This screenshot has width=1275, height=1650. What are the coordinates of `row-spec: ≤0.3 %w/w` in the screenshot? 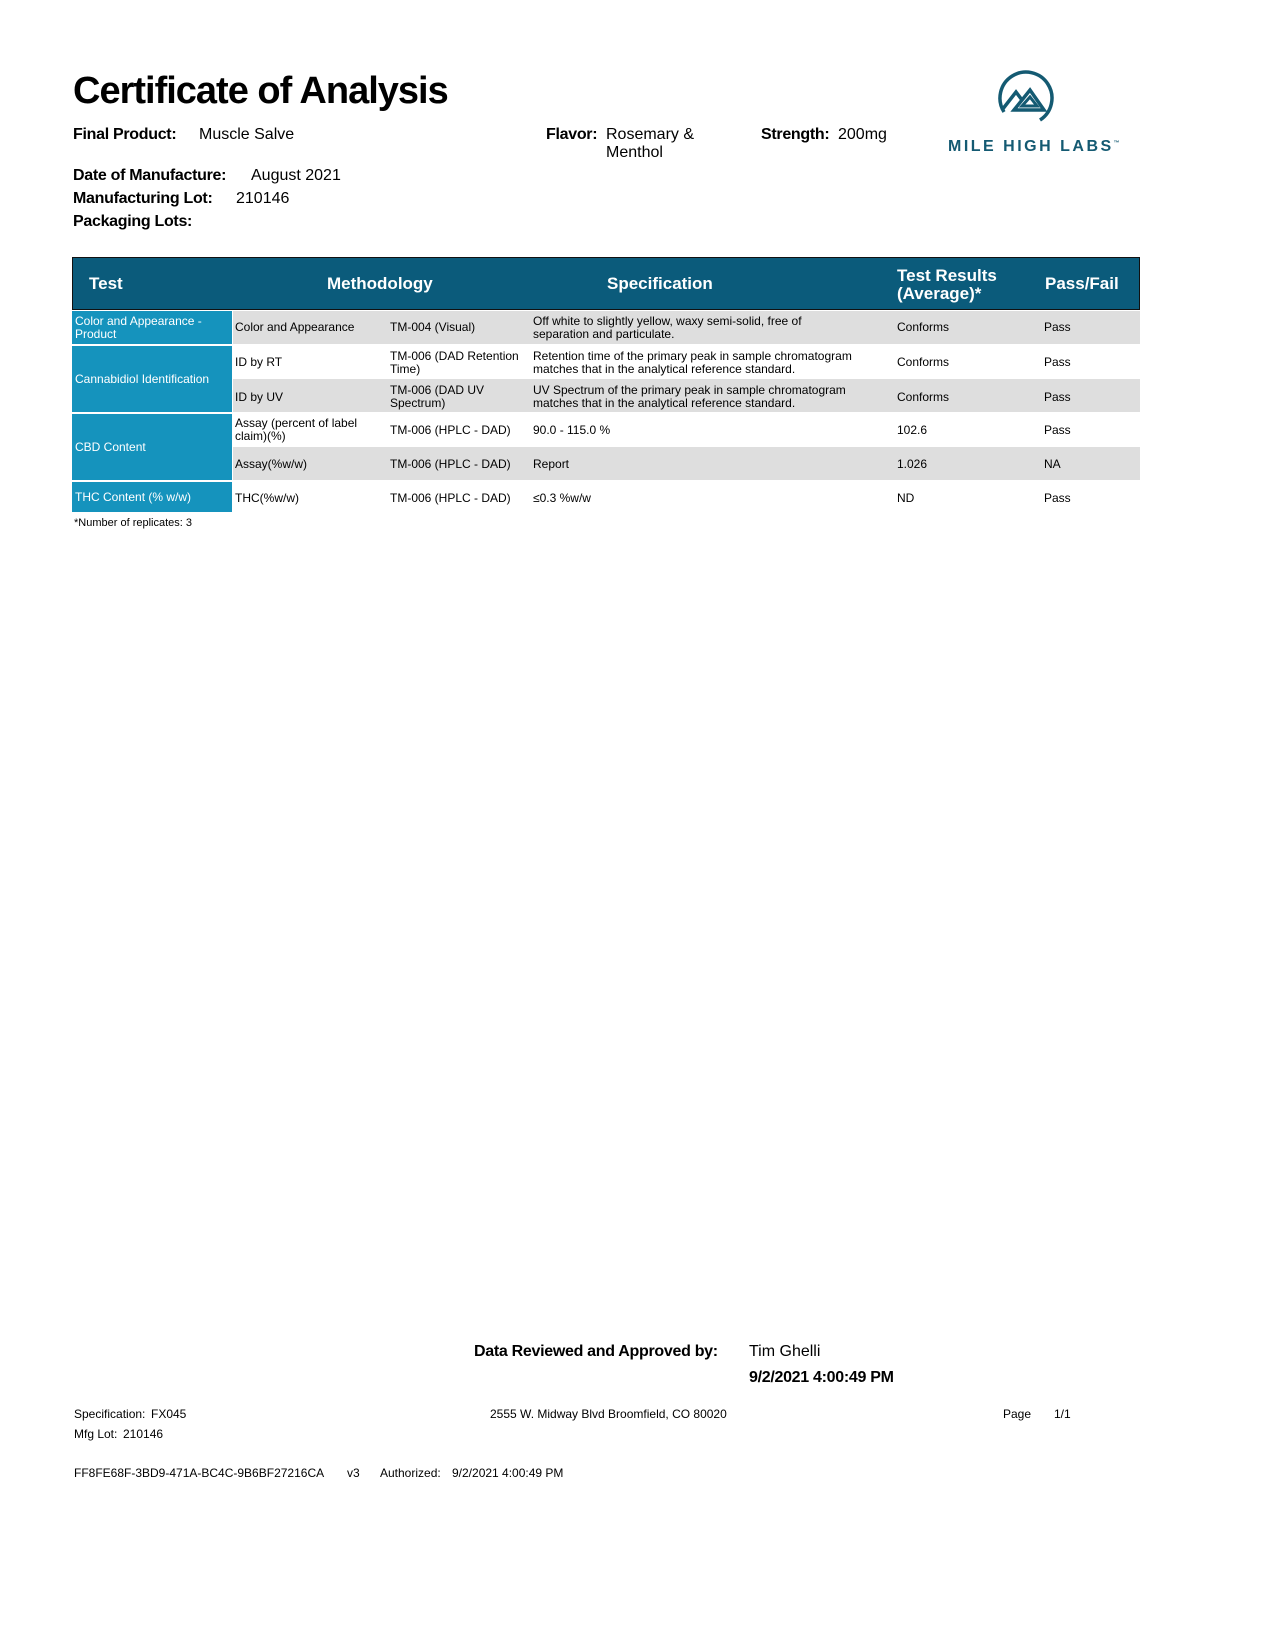 It's located at (562, 498).